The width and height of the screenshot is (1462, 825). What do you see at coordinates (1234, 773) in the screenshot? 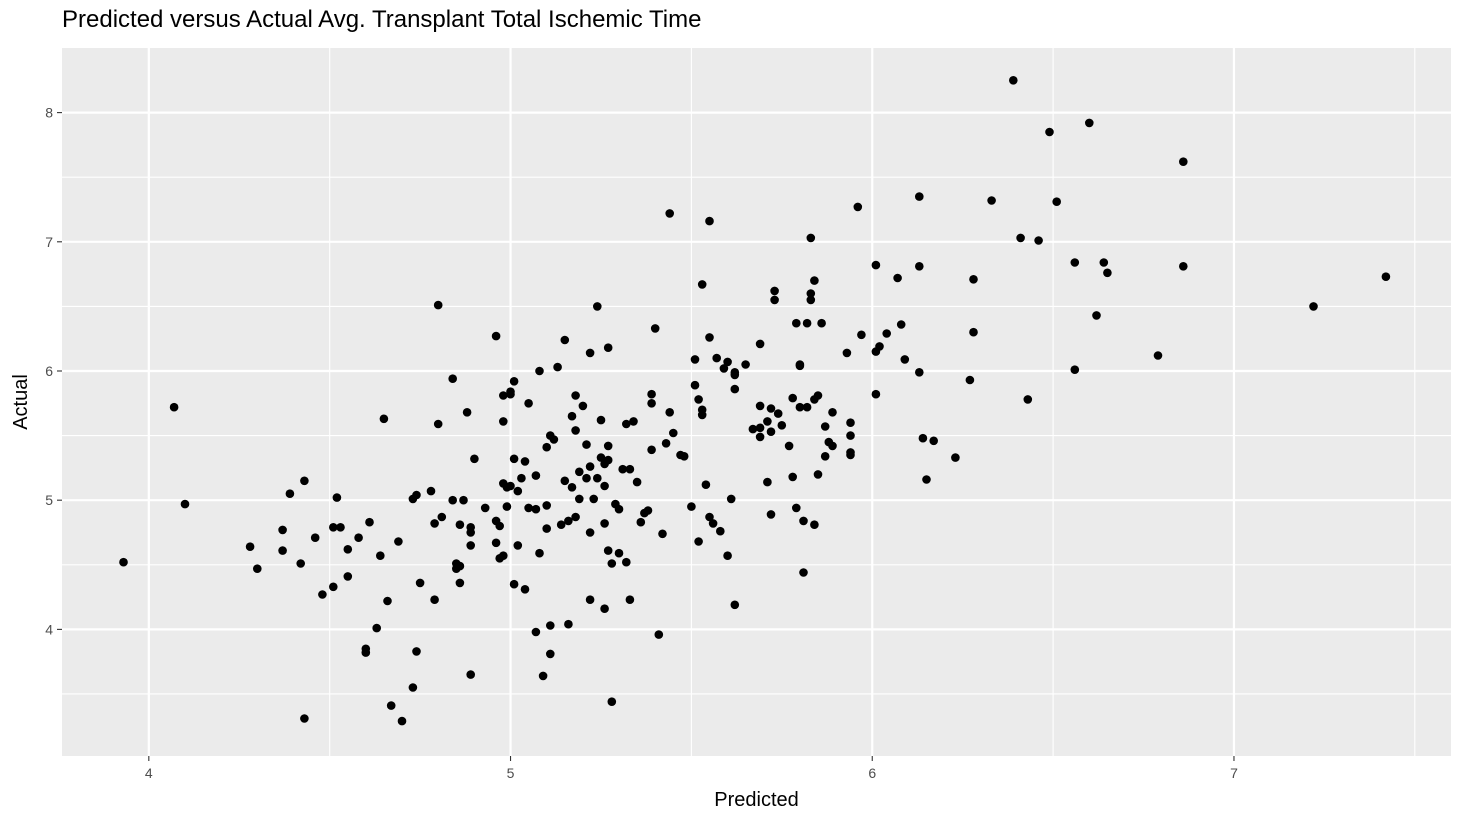
I see `x-tick-label: 7` at bounding box center [1234, 773].